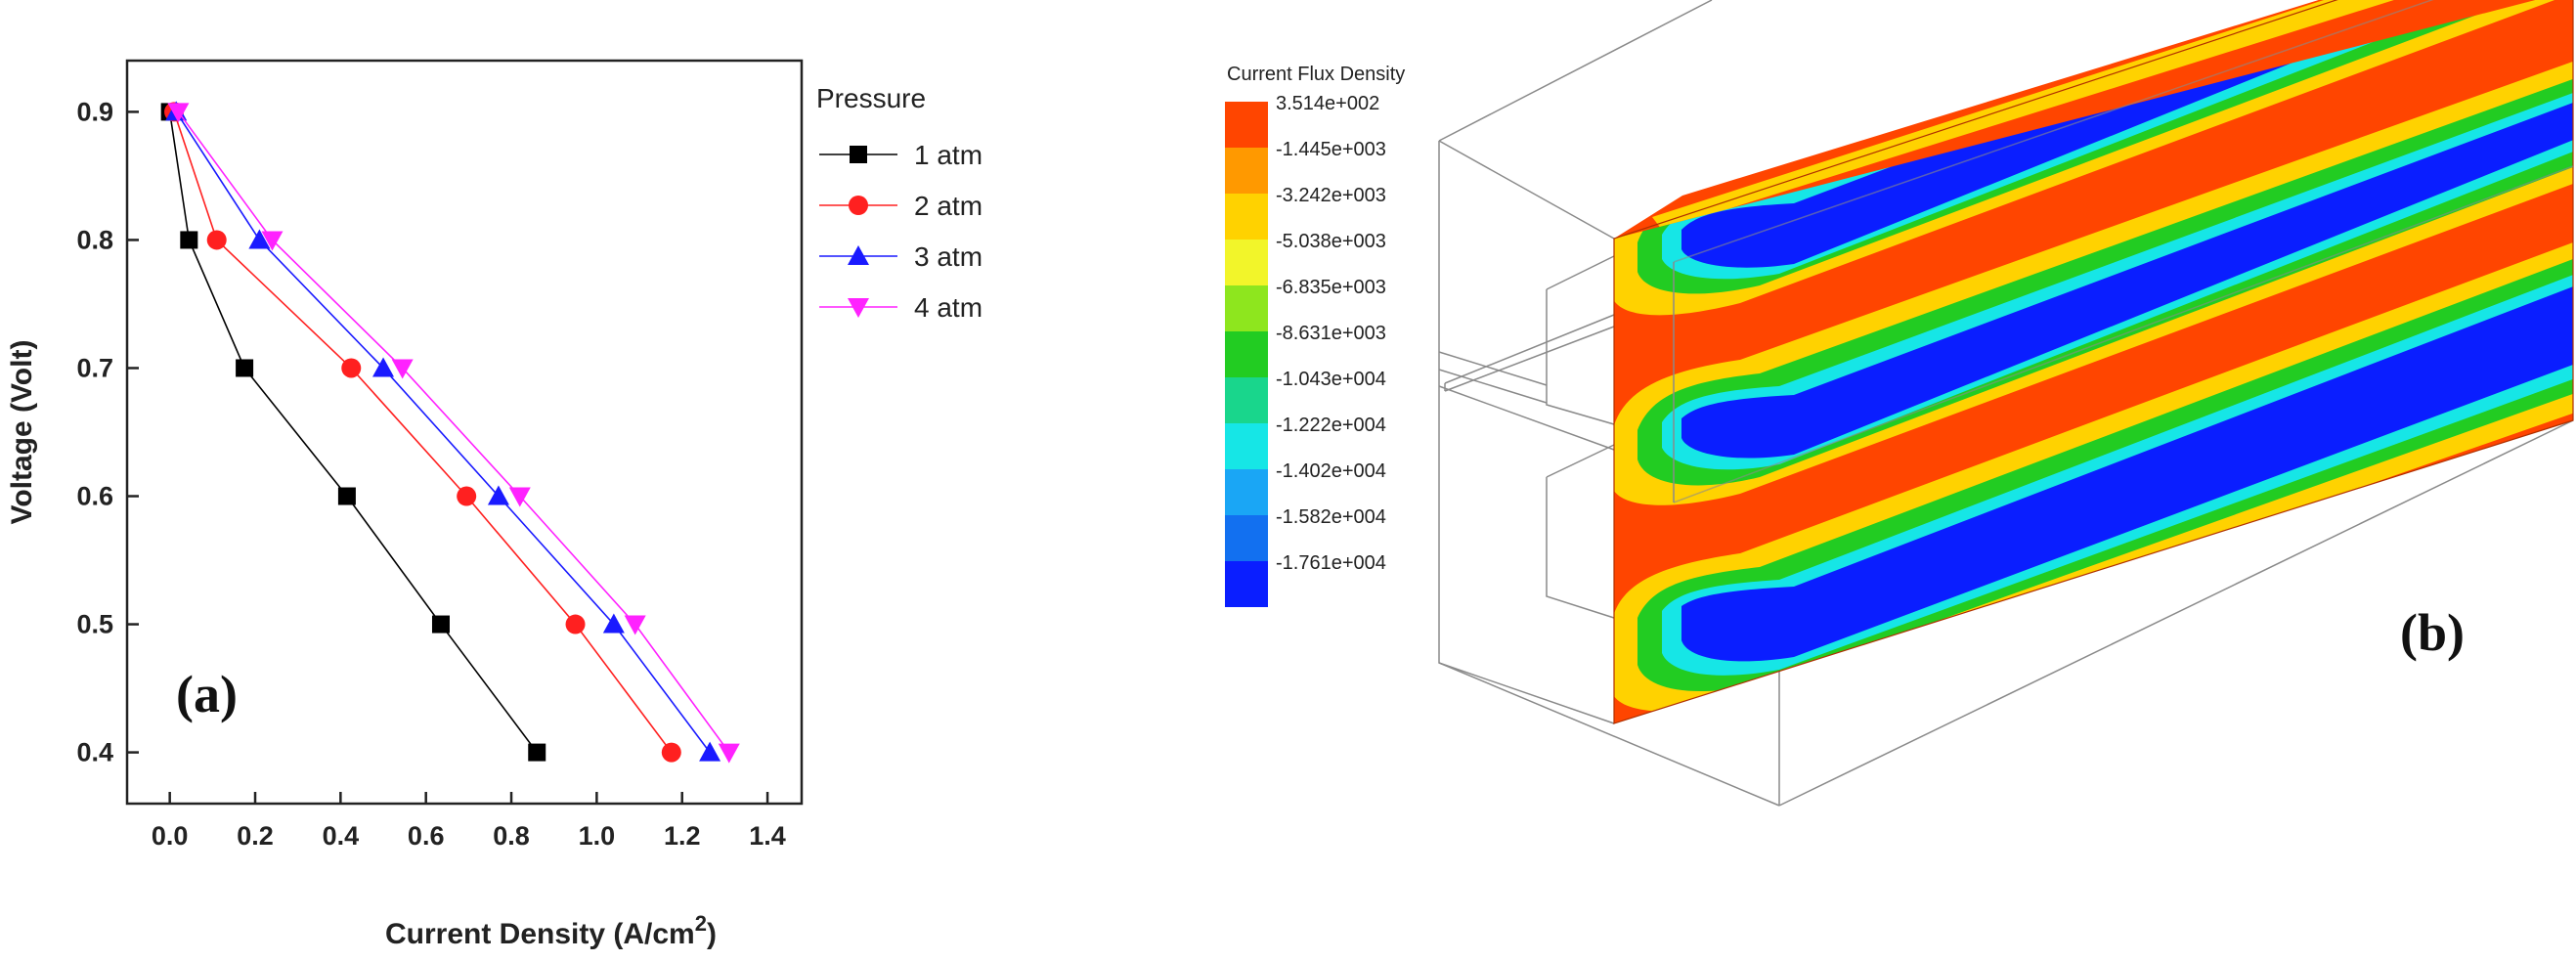 The height and width of the screenshot is (962, 2576). I want to click on legend-label: 2 atm, so click(948, 206).